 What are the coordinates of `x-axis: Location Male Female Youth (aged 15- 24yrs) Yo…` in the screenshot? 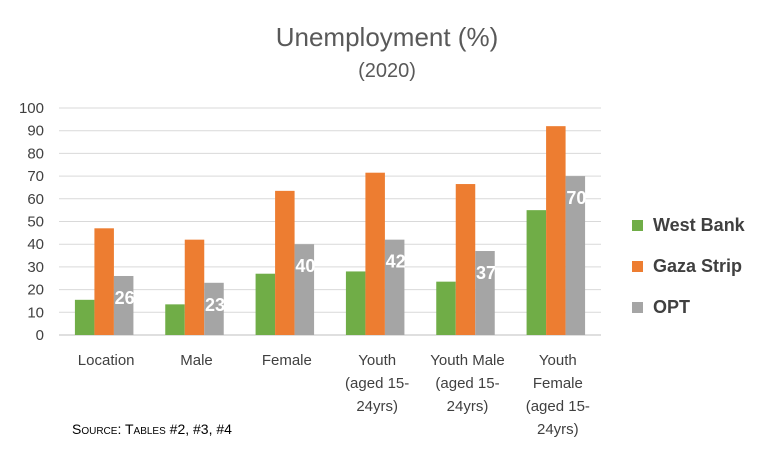 It's located at (334, 395).